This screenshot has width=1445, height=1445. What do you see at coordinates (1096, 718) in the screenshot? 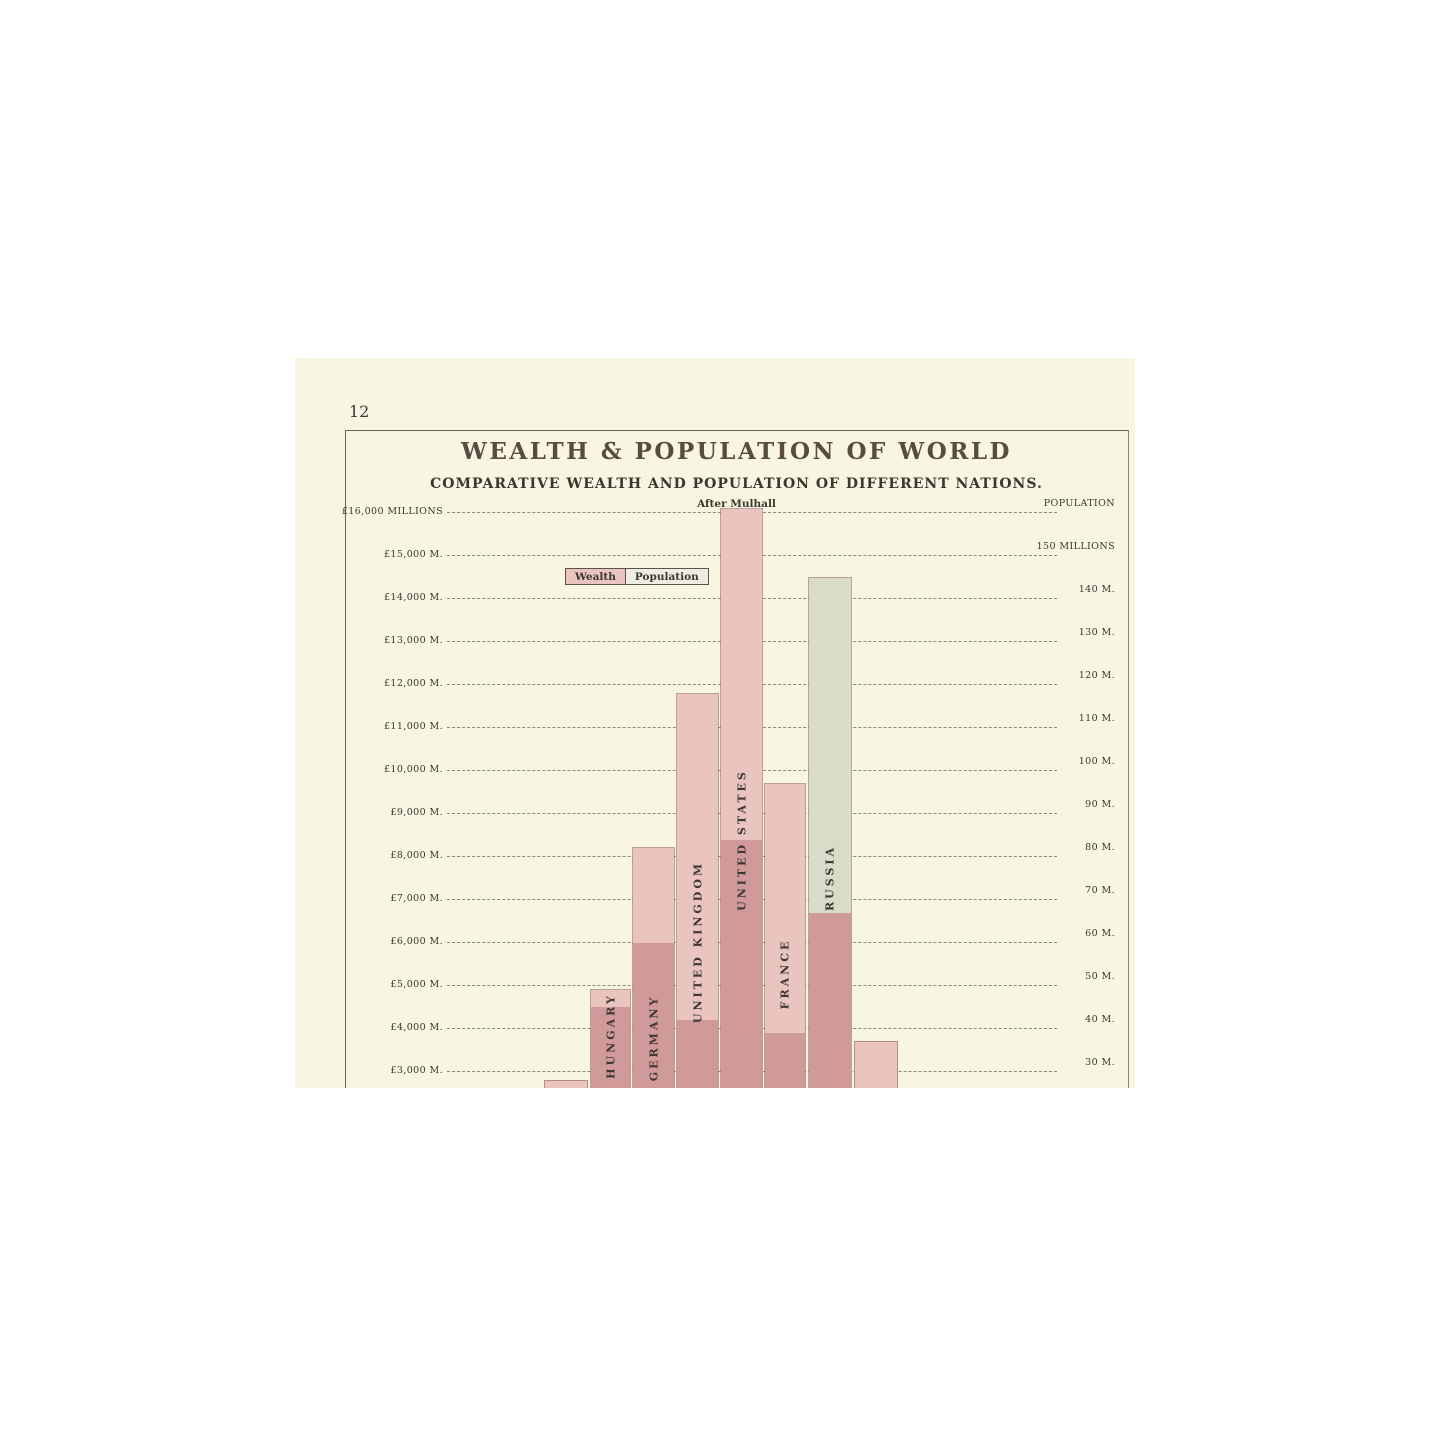
I see `axis-label-population: 110 M.` at bounding box center [1096, 718].